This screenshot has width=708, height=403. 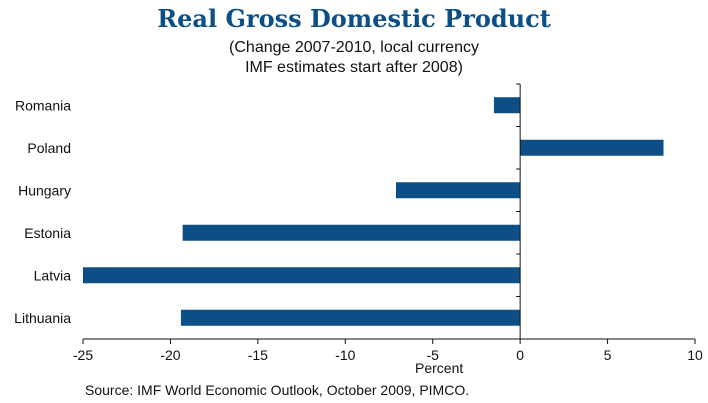 What do you see at coordinates (44, 190) in the screenshot?
I see `category-label-hungary: Hungary` at bounding box center [44, 190].